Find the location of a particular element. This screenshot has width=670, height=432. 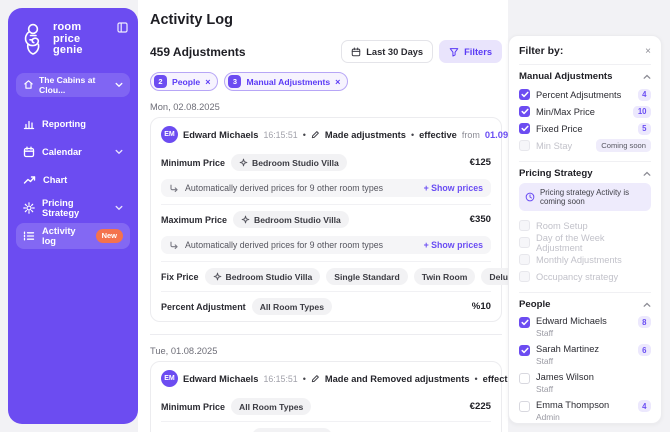

filter-option-sarah-martinez: Sarah Martinez Staff 6 is located at coordinates (585, 356).